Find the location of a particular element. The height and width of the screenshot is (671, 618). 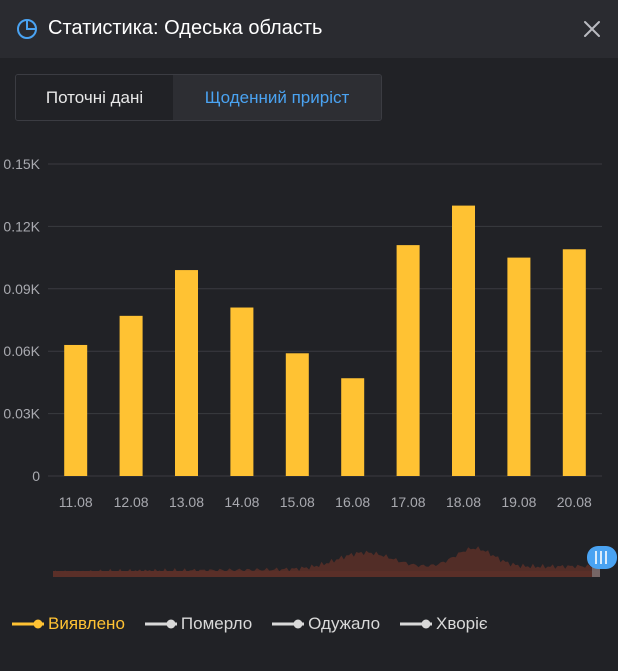

x-tick-label: 11.08 is located at coordinates (76, 502).